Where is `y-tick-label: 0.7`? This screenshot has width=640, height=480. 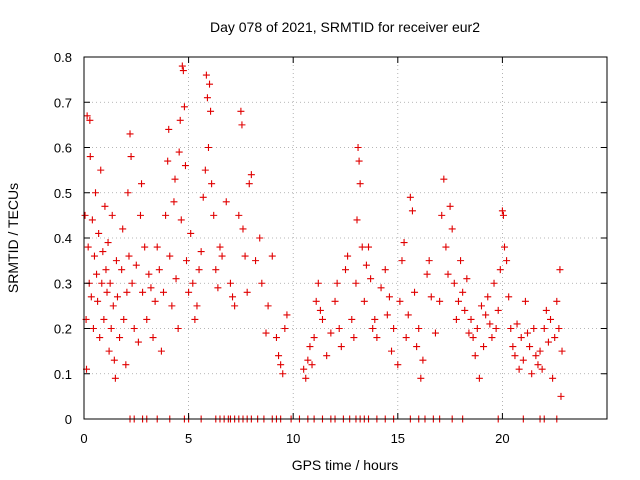 y-tick-label: 0.7 is located at coordinates (63, 102).